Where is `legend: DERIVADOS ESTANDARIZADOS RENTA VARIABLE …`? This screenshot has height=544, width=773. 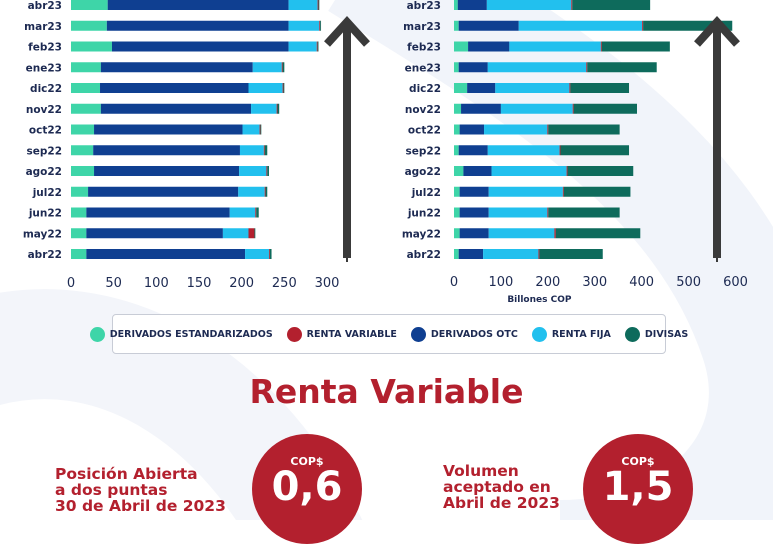 legend: DERIVADOS ESTANDARIZADOS RENTA VARIABLE … is located at coordinates (388, 334).